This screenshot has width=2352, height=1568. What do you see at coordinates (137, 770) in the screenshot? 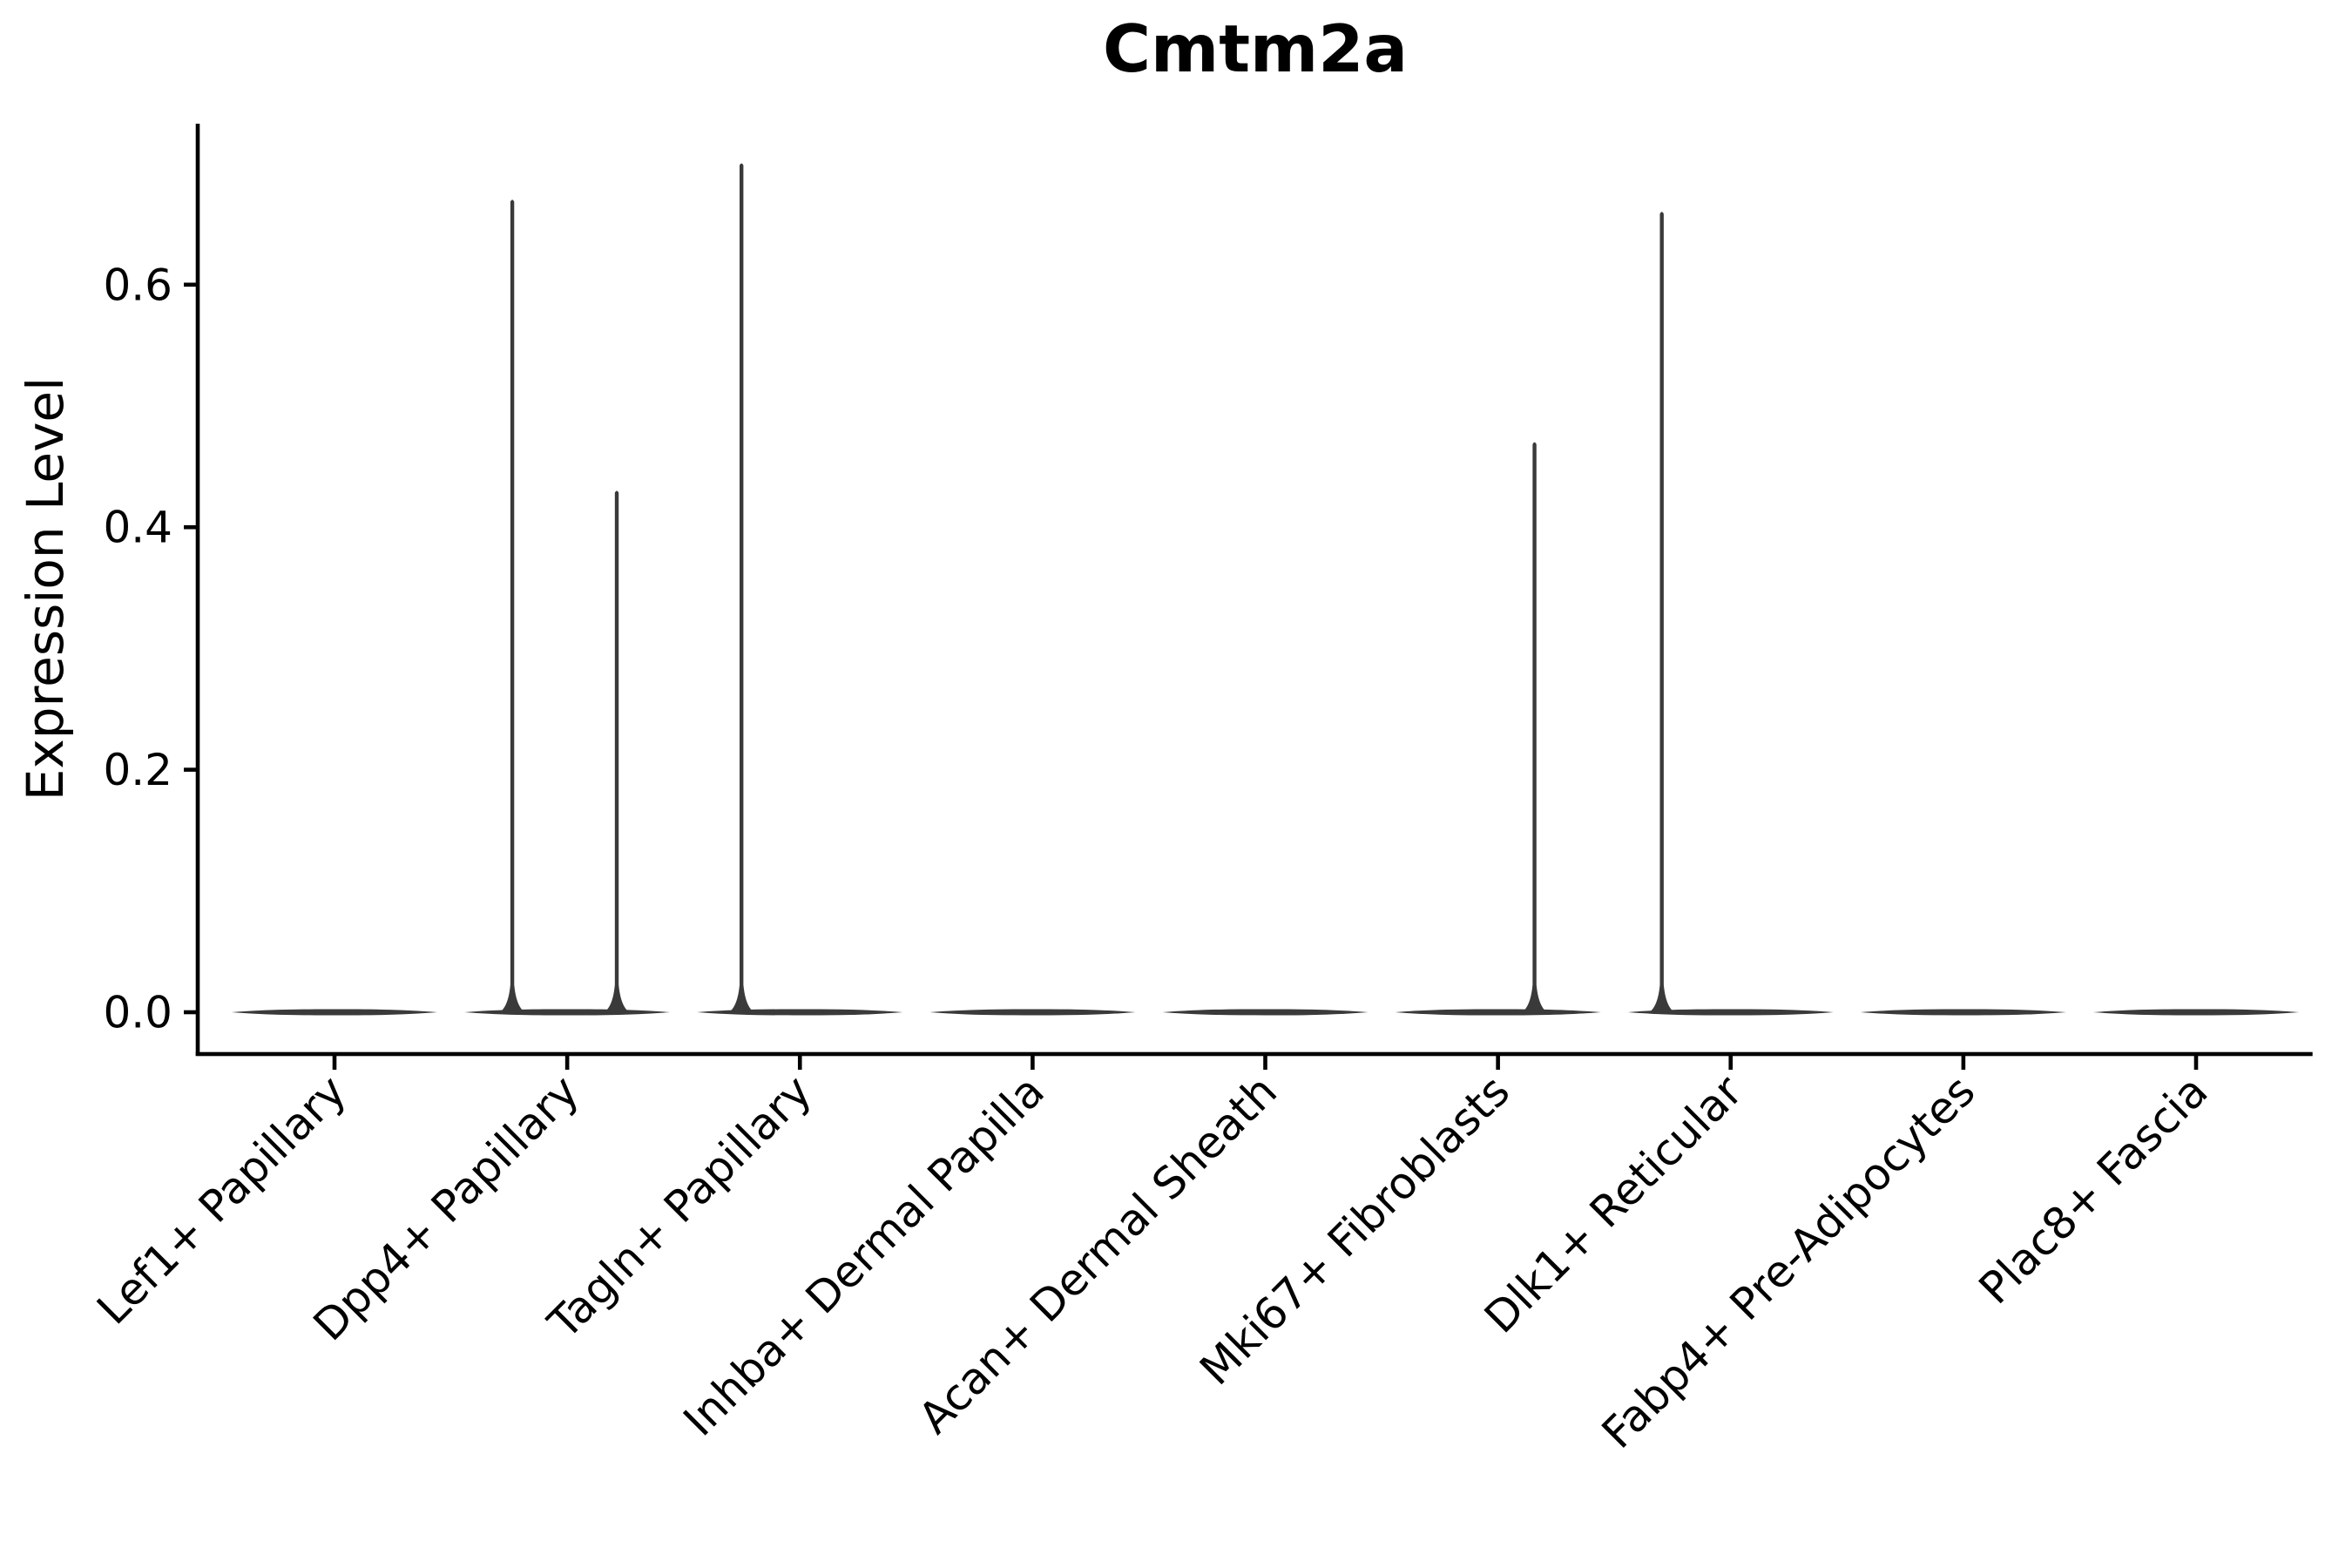
I see `y-tick-label: 0.2` at bounding box center [137, 770].